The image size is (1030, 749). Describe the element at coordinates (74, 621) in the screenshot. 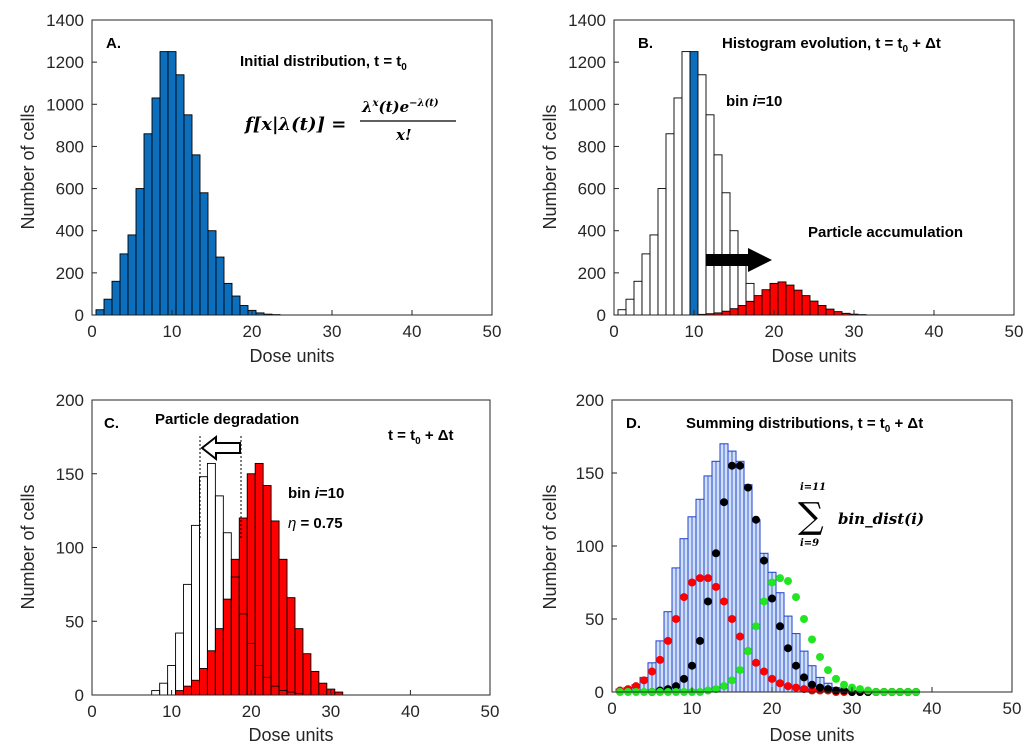

I see `panel-c-ytick-label: 50` at that location.